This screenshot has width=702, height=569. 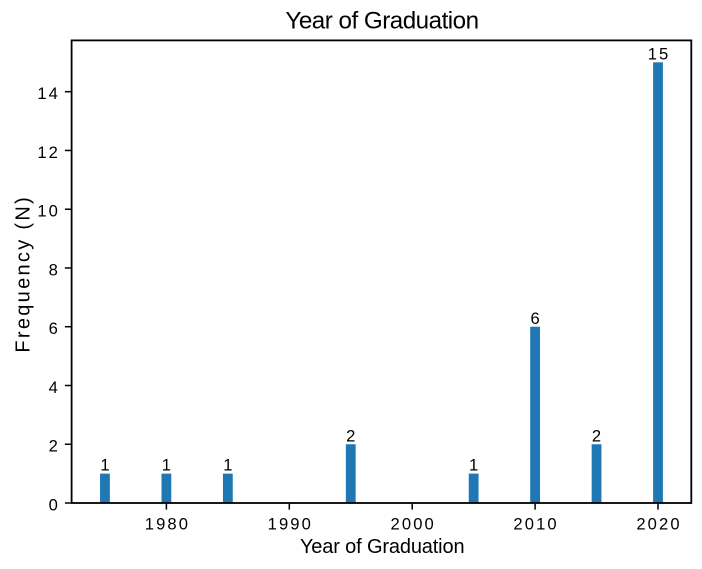 I want to click on svg-text: 2010, so click(x=535, y=523).